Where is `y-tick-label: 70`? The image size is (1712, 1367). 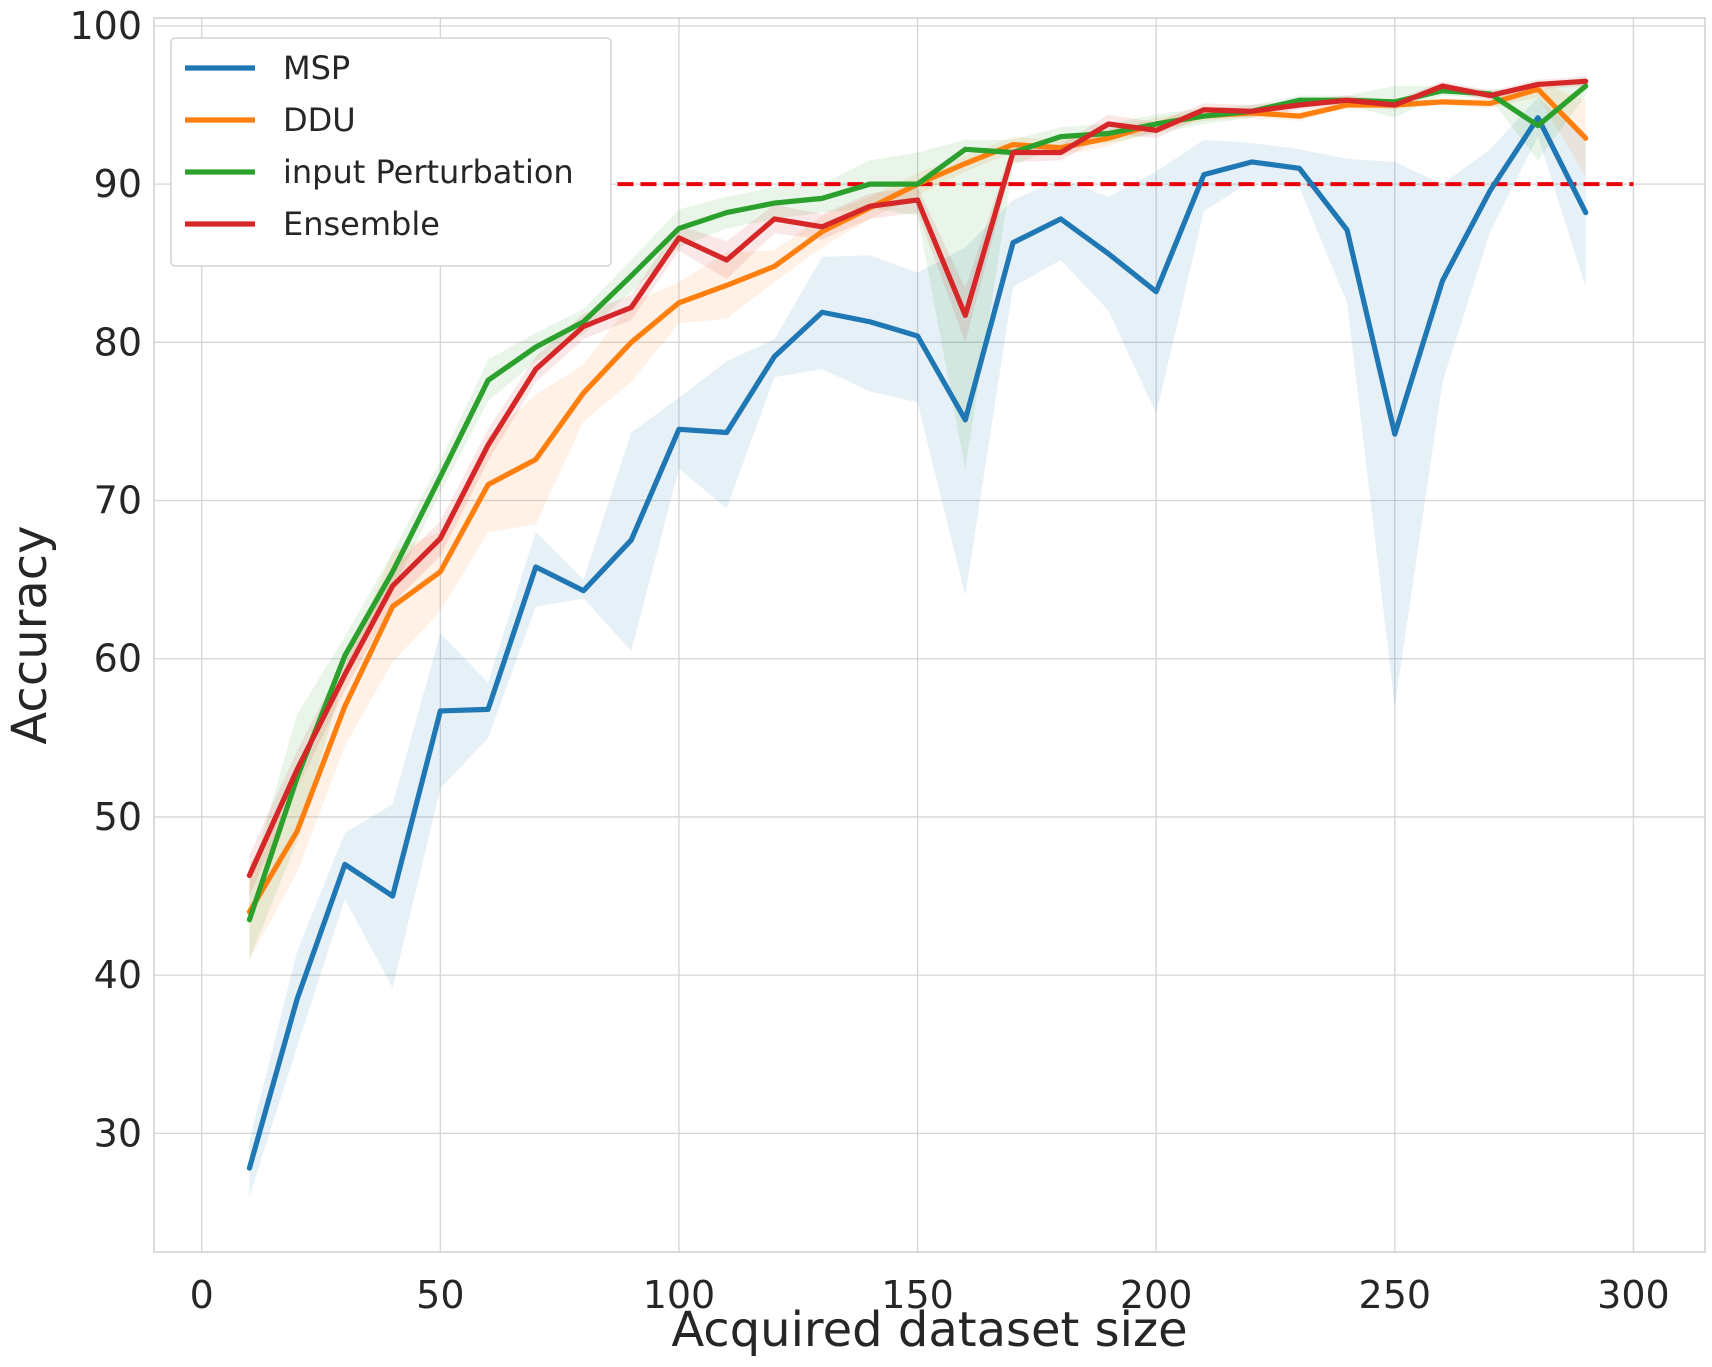
y-tick-label: 70 is located at coordinates (118, 501).